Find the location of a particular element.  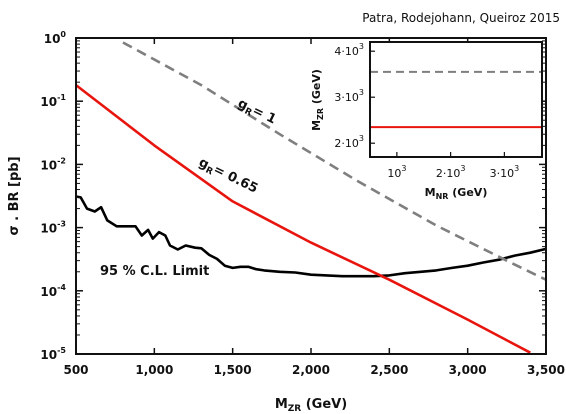

x-tick-label: 3,000 is located at coordinates (468, 370).